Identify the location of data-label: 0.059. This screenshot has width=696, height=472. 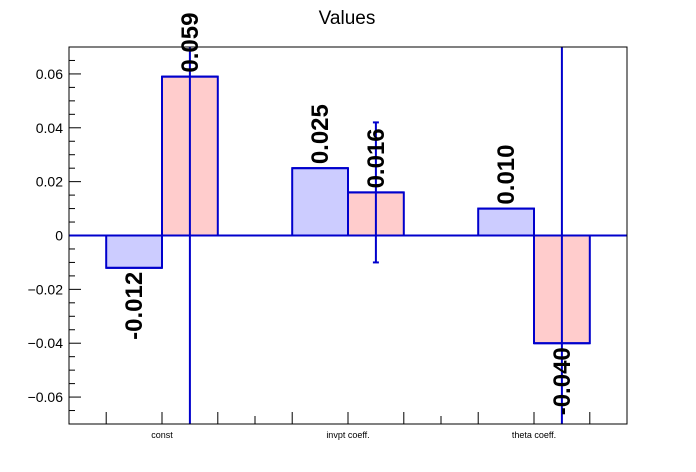
(190, 43).